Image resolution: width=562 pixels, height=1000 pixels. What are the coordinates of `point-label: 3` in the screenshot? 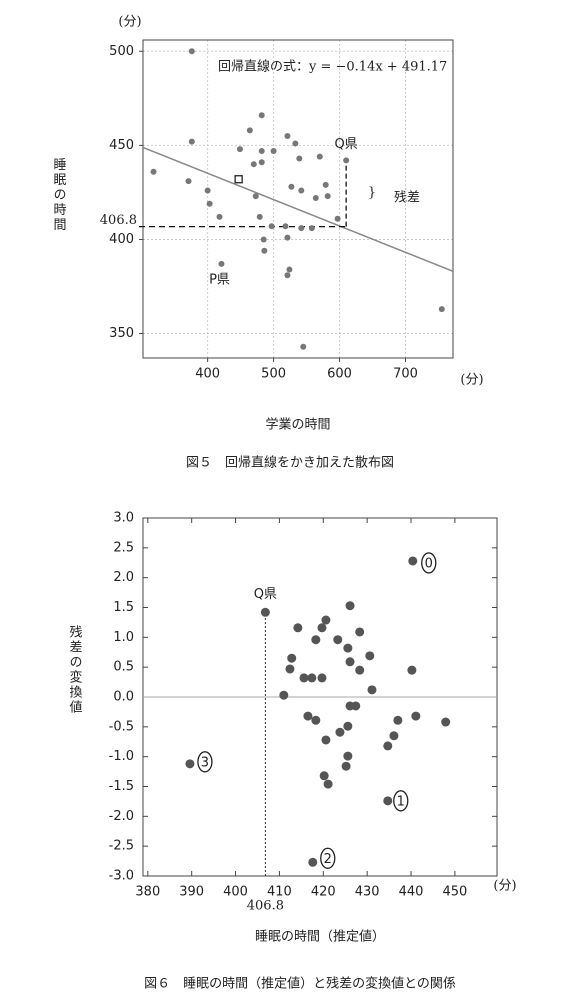 It's located at (205, 762).